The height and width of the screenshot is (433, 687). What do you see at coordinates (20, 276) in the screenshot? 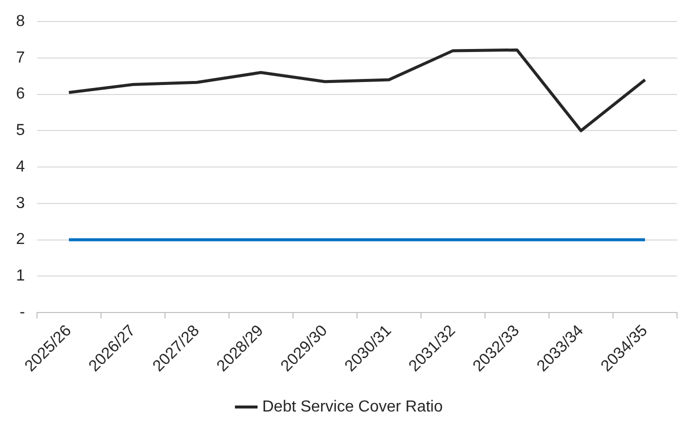
I see `y-tick-label: 1` at bounding box center [20, 276].